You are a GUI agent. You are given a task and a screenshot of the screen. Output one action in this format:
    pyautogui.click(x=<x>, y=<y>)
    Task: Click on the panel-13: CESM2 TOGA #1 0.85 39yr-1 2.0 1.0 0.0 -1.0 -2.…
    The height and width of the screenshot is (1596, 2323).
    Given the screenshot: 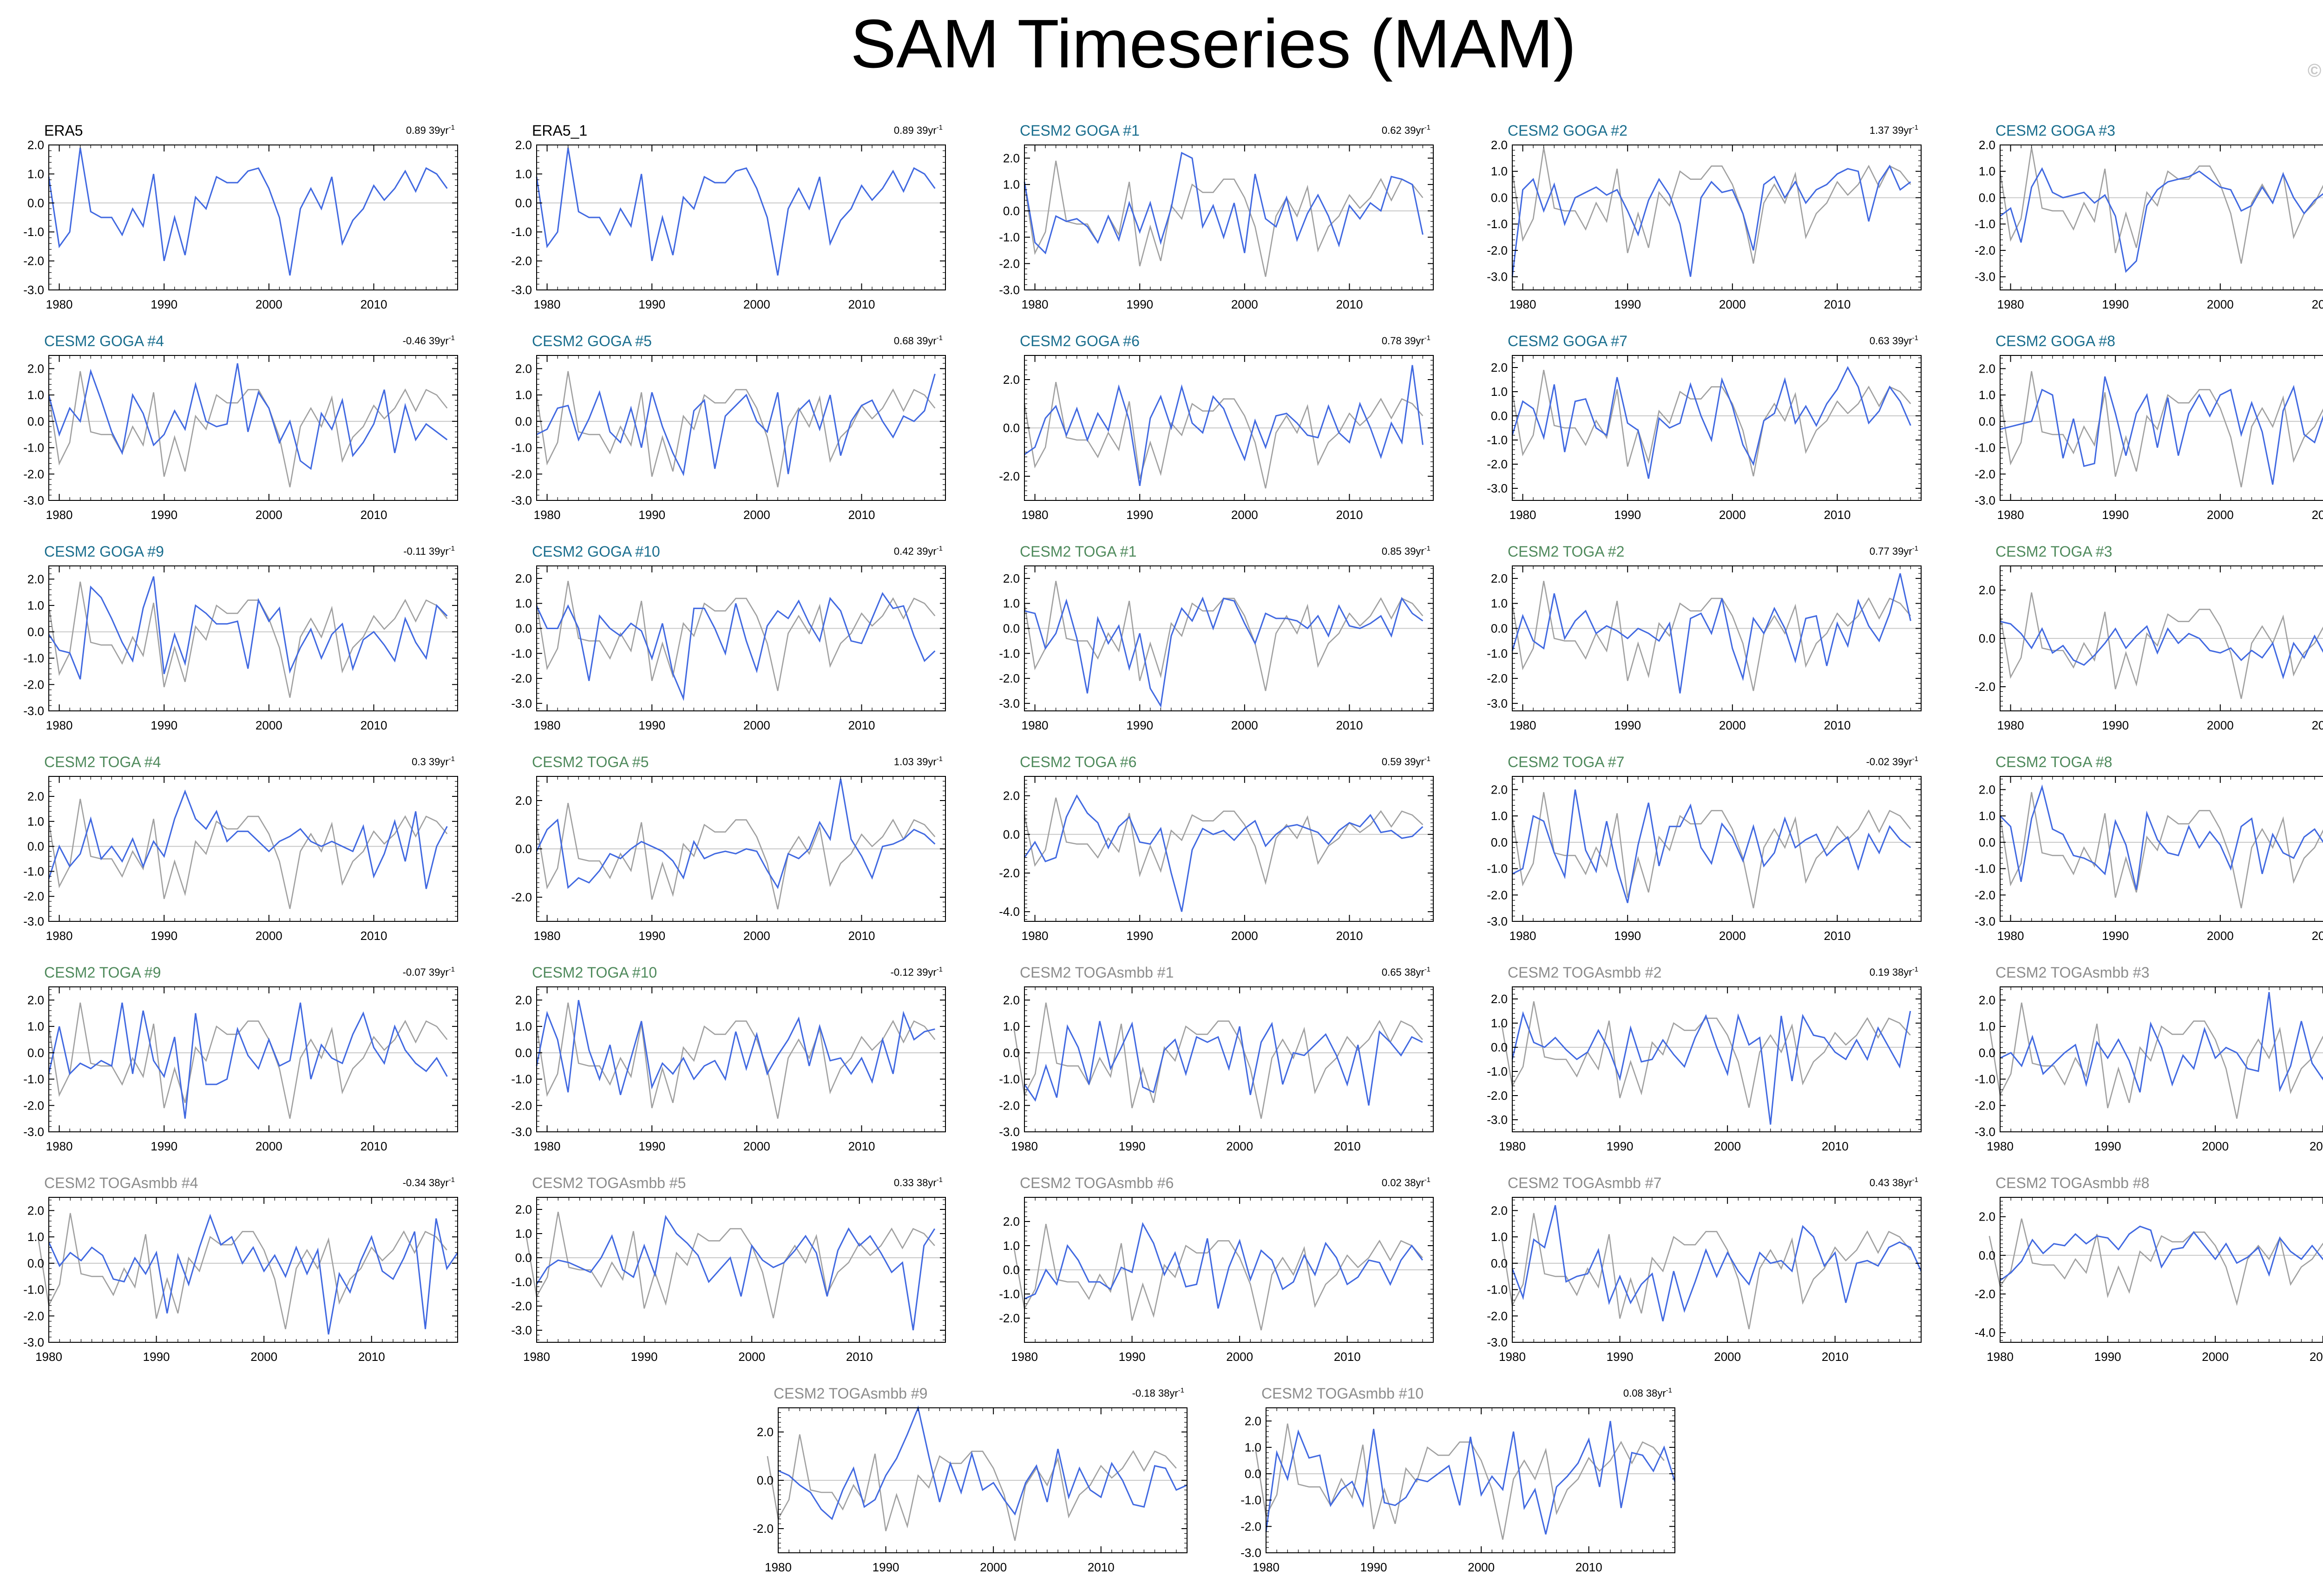 What is the action you would take?
    pyautogui.click(x=1216, y=637)
    